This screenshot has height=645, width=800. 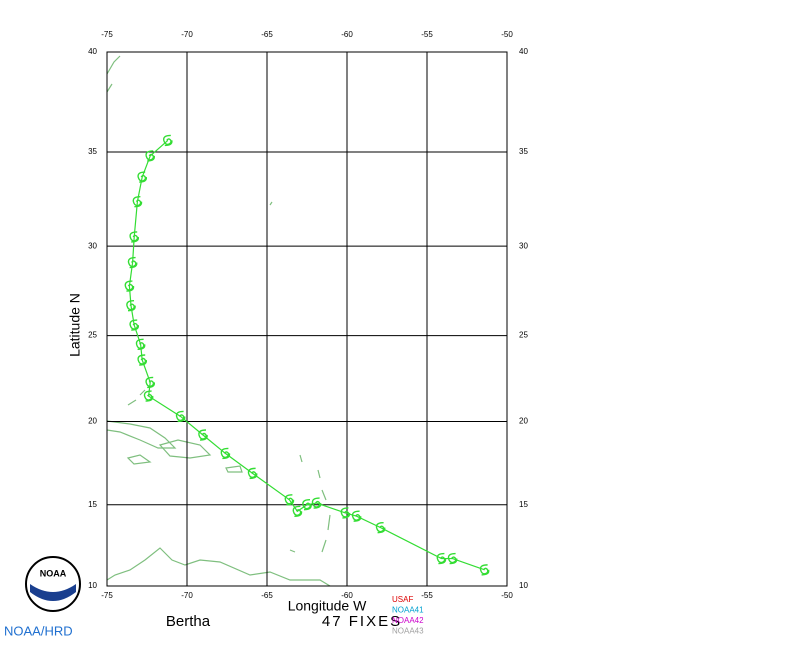 What do you see at coordinates (92, 335) in the screenshot?
I see `y-tick-label: 25` at bounding box center [92, 335].